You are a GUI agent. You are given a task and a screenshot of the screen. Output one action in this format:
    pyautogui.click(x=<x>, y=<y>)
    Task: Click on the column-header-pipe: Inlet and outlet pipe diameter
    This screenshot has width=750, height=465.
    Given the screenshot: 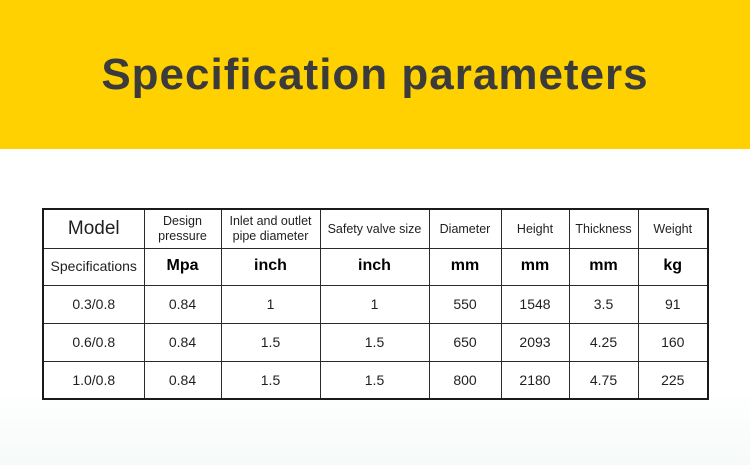 What is the action you would take?
    pyautogui.click(x=270, y=228)
    